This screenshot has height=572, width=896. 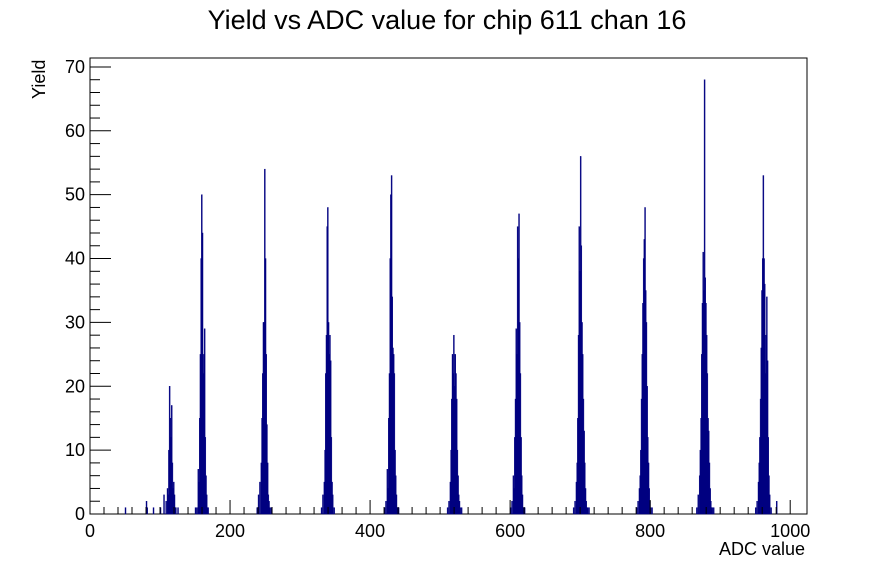 I want to click on y-axis: 0 10 20 30 40 50 60 70, so click(x=88, y=290).